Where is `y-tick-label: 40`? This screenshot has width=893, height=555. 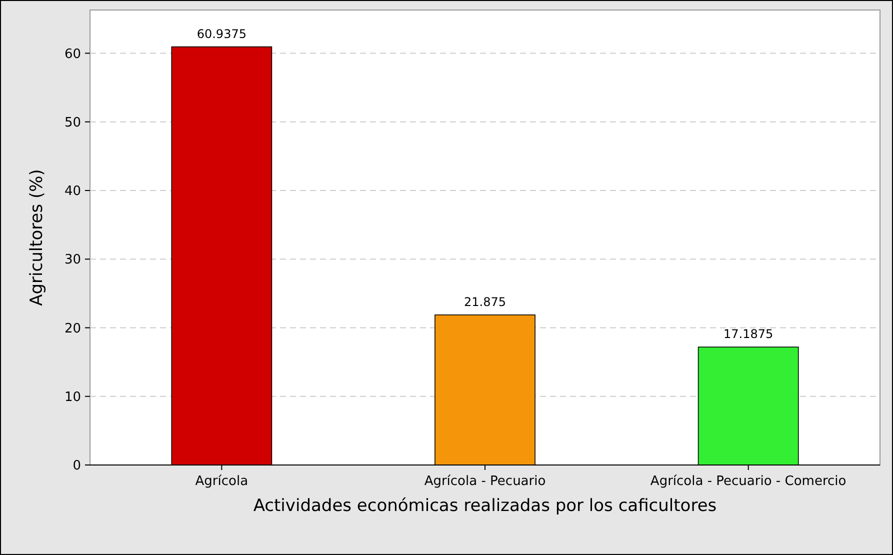
y-tick-label: 40 is located at coordinates (72, 192).